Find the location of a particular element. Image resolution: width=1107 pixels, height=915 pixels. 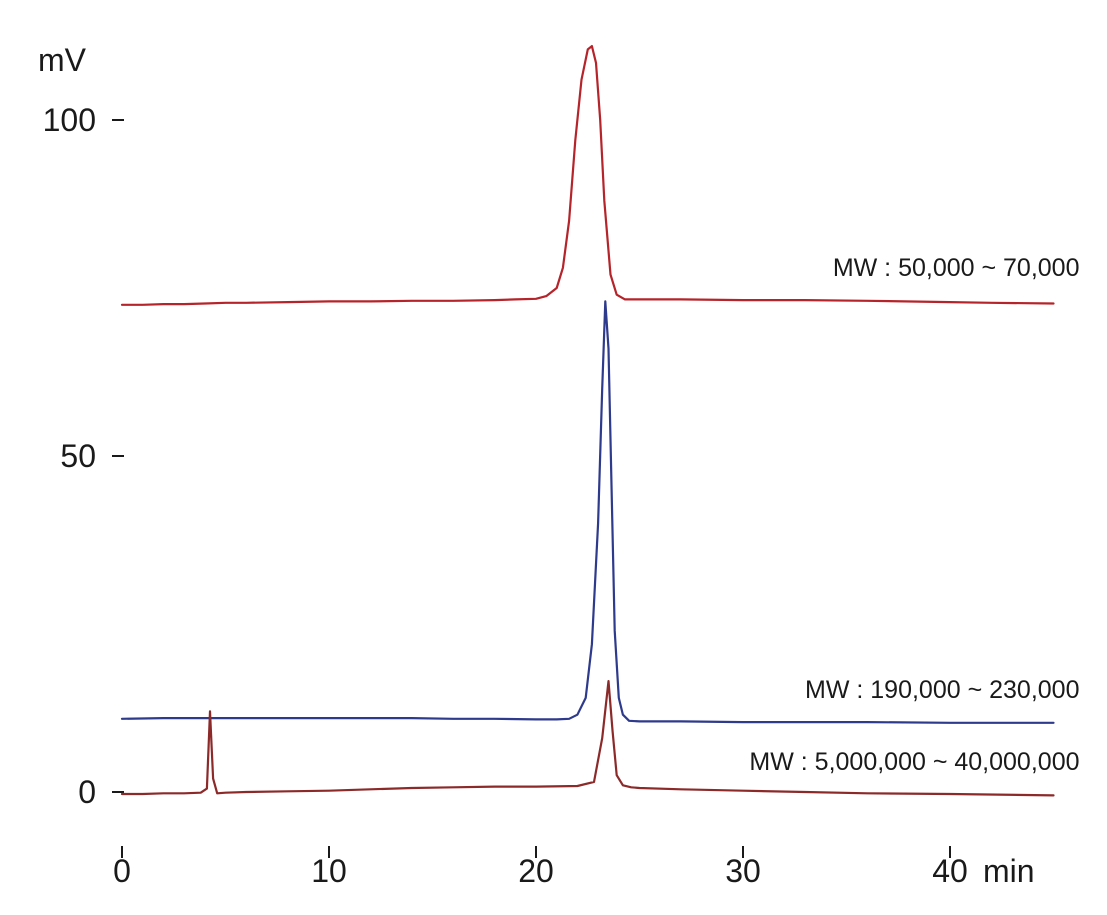

y-tick-label: 100 is located at coordinates (69, 120).